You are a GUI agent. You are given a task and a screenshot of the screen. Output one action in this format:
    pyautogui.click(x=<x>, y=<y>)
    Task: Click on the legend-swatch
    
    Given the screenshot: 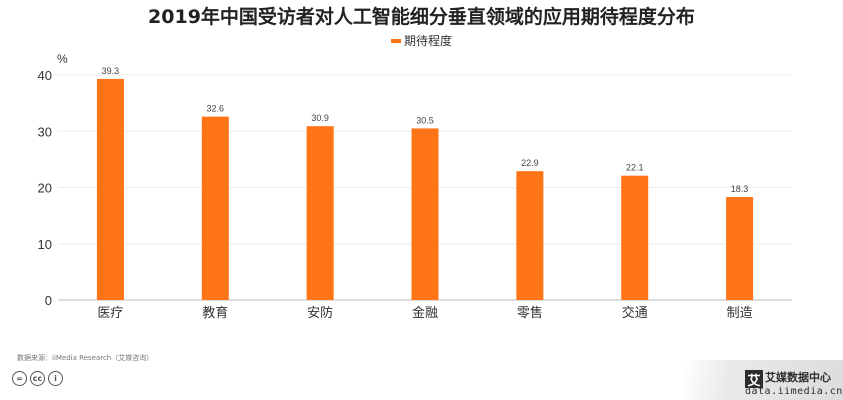 What is the action you would take?
    pyautogui.click(x=395, y=40)
    